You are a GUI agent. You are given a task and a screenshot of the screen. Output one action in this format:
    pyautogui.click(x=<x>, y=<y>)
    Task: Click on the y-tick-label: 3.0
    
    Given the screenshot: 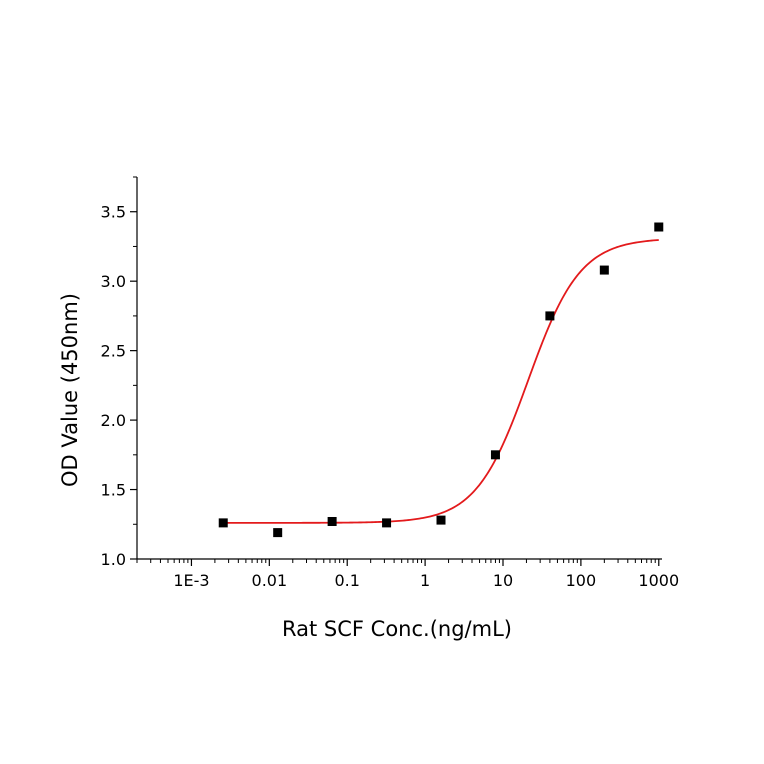 What is the action you would take?
    pyautogui.click(x=113, y=281)
    